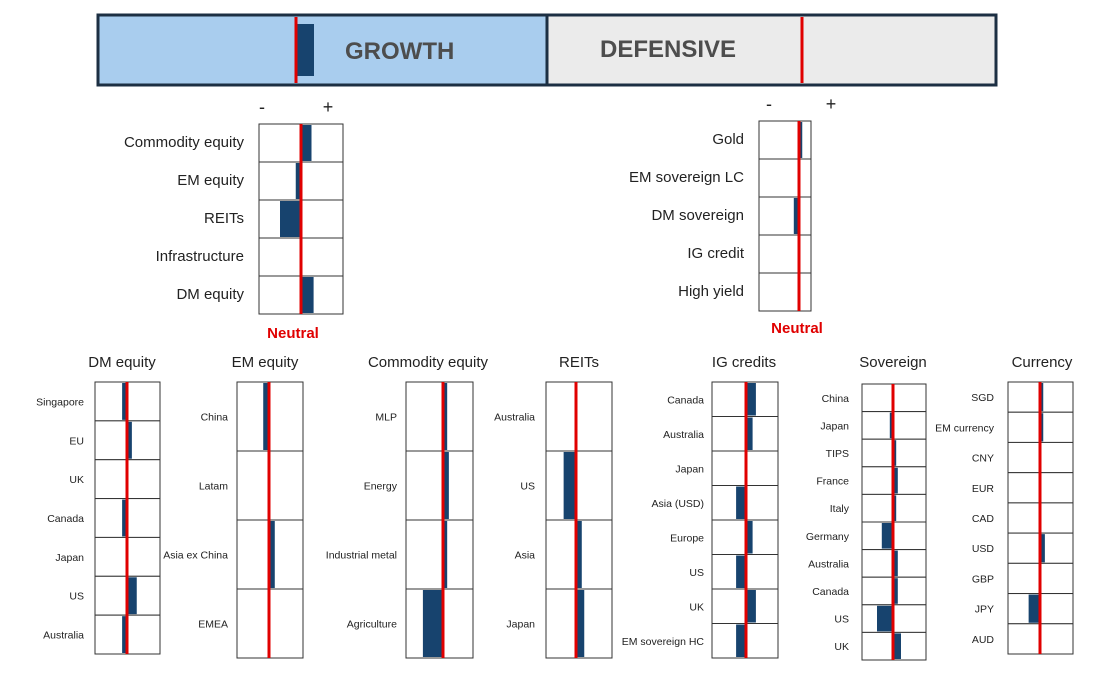 The image size is (1107, 674). What do you see at coordinates (76, 441) in the screenshot?
I see `dm-equity-label-eu: EU` at bounding box center [76, 441].